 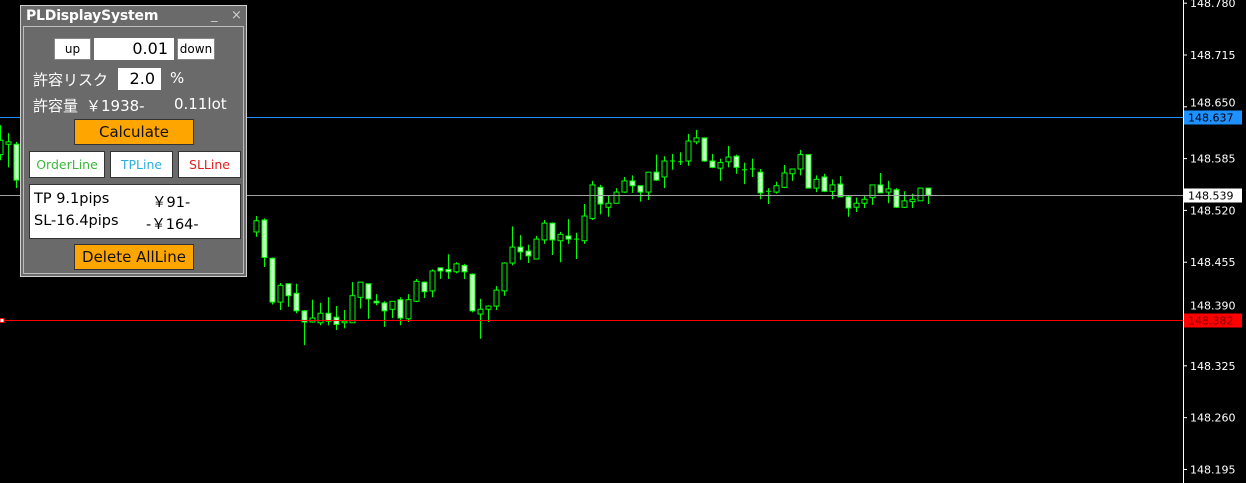 I want to click on order-line-button: OrderLine, so click(x=67, y=164).